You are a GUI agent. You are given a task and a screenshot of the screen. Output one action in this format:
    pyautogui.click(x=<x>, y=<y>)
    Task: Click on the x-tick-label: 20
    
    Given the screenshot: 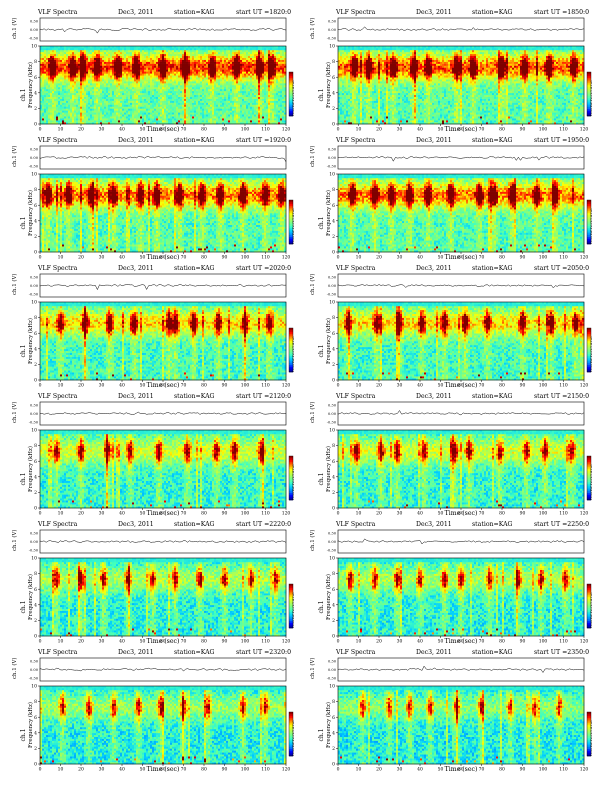 What is the action you would take?
    pyautogui.click(x=81, y=514)
    